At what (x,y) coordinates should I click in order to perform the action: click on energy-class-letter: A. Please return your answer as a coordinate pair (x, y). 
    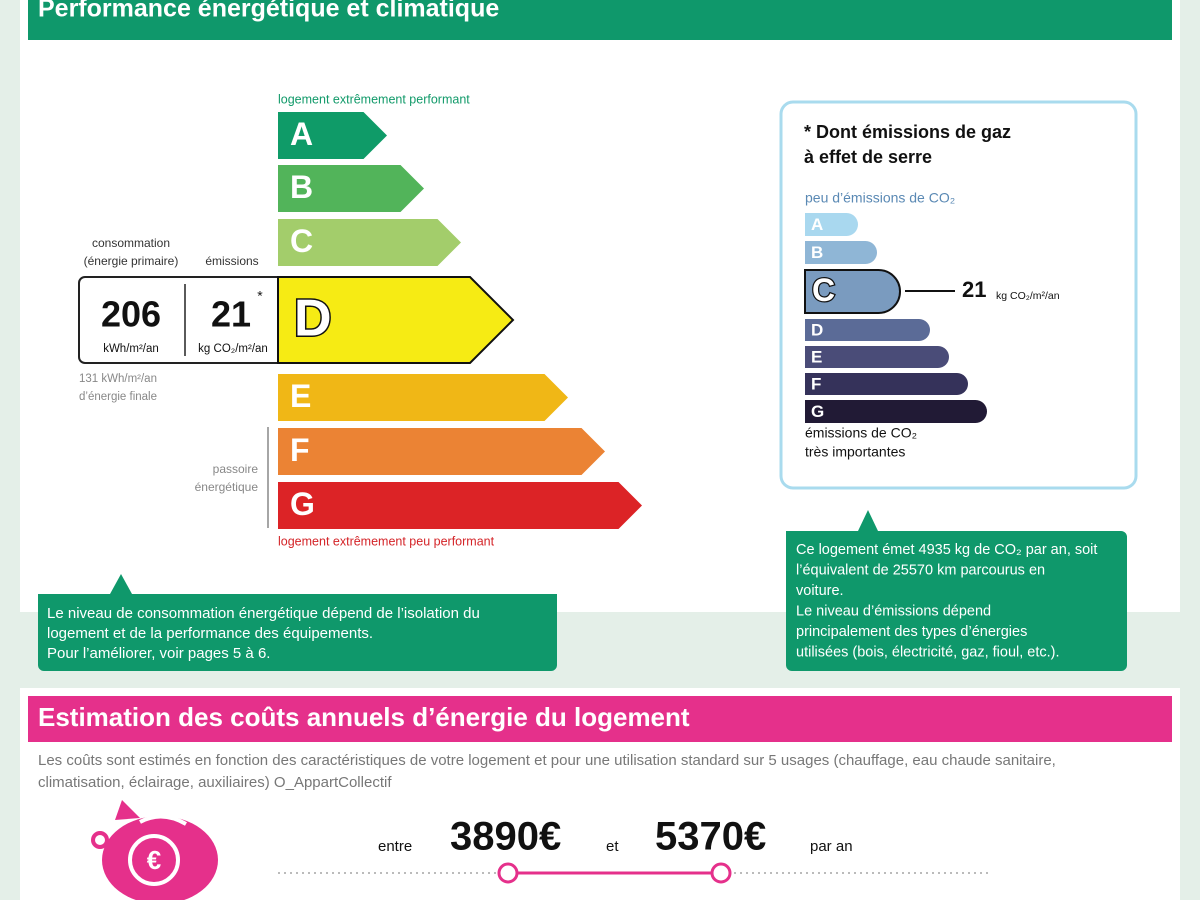
    Looking at the image, I should click on (301, 134).